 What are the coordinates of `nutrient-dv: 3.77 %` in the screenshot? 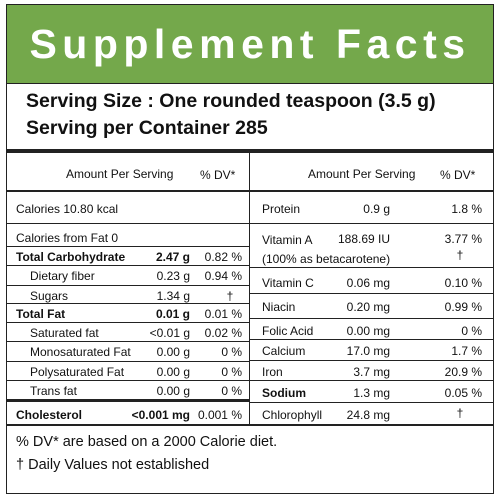 It's located at (463, 239).